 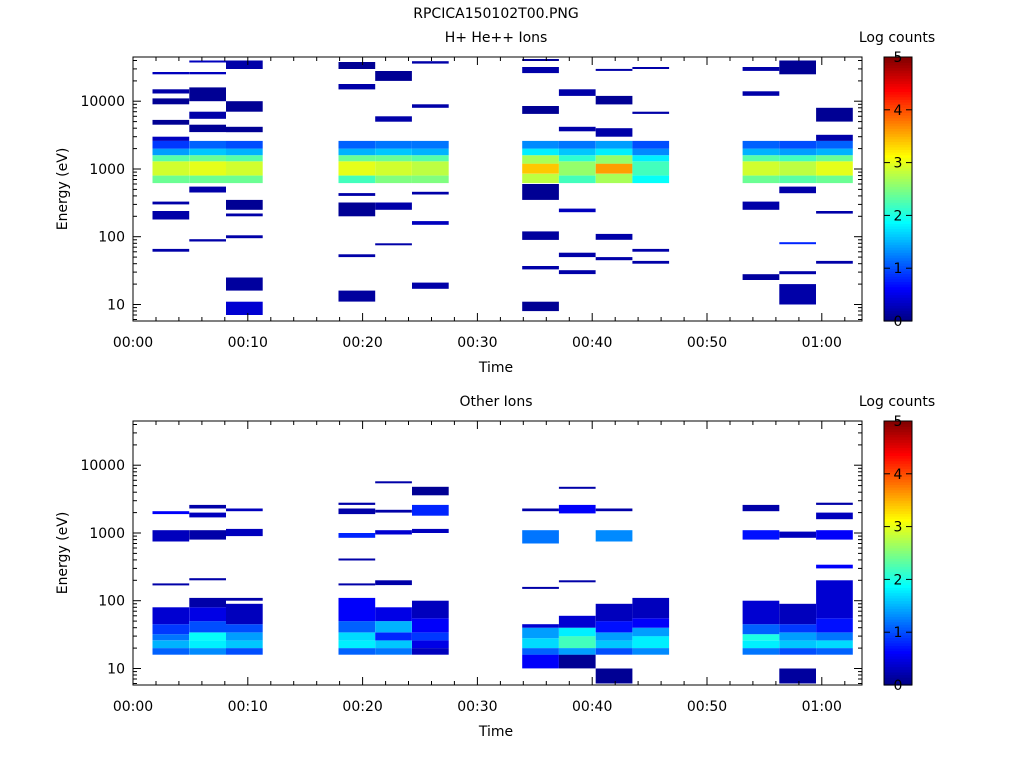 I want to click on y-tick-label: 100, so click(x=111, y=602).